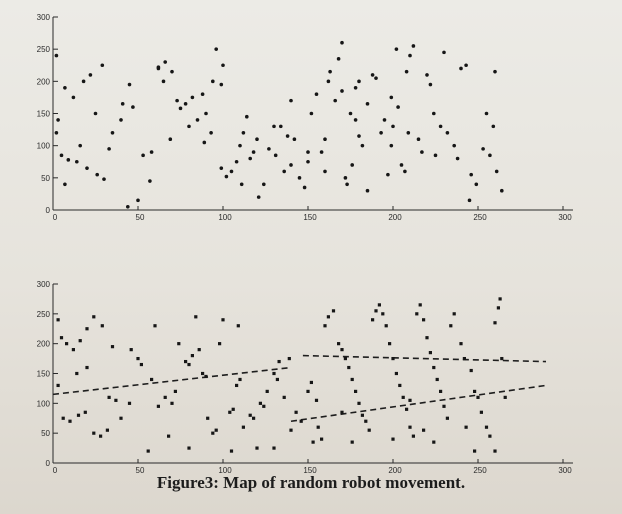 The height and width of the screenshot is (514, 622). I want to click on y-tick-label: 100, so click(44, 146).